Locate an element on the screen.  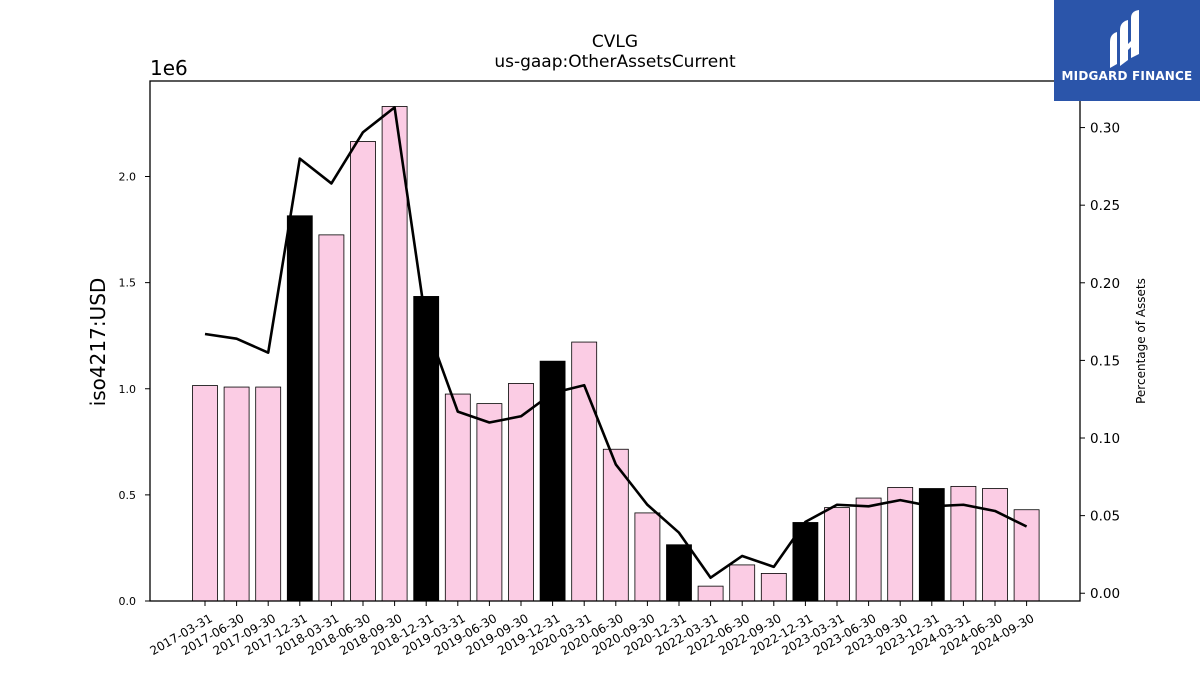
y-axis-left: 0.0 0.5 1.0 1.5 2.0 is located at coordinates (134, 389).